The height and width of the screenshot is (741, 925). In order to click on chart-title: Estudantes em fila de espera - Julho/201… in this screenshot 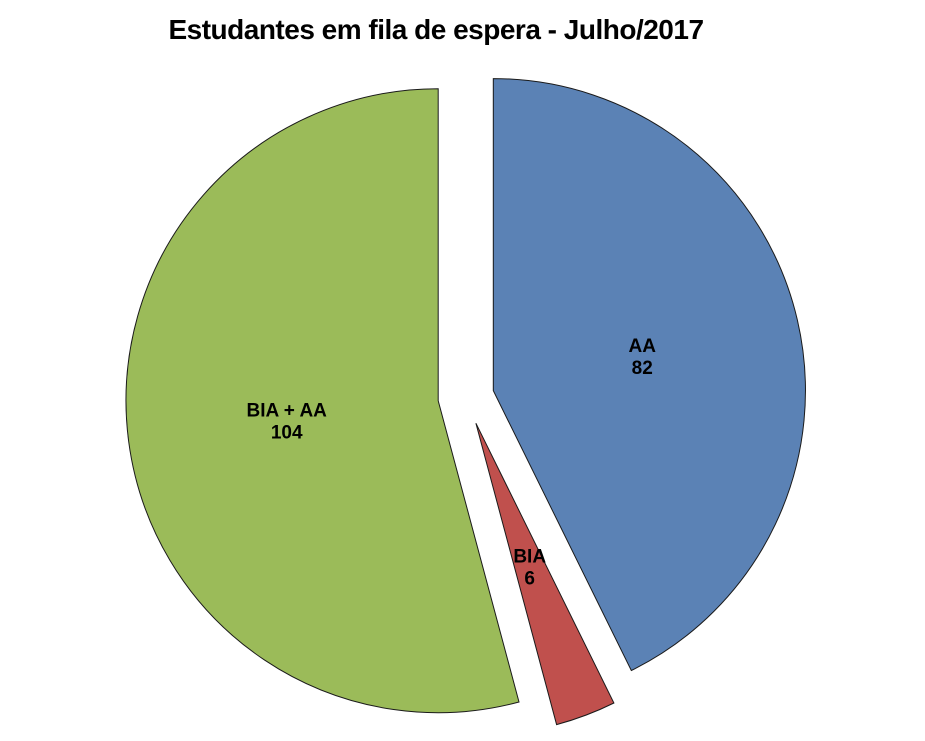, I will do `click(436, 29)`.